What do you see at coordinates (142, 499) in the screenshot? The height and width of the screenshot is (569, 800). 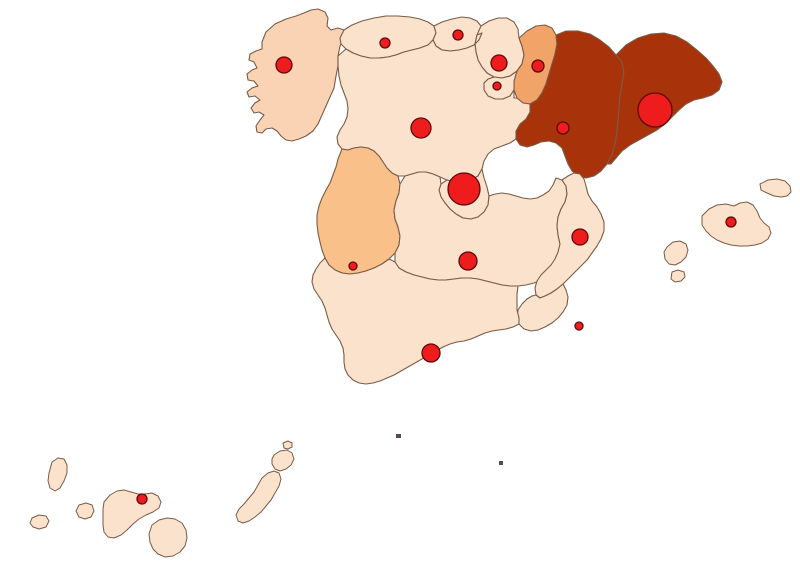 I see `marker-canarias` at bounding box center [142, 499].